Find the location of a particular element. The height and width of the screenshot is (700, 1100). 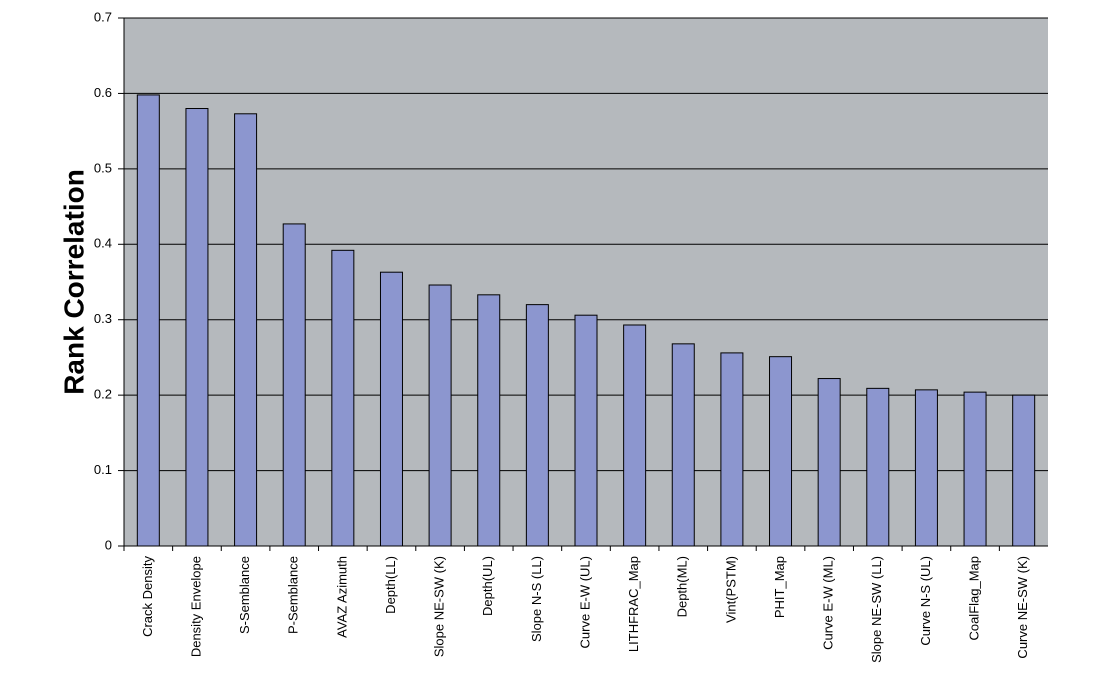

x-tick-label: Density Envelope is located at coordinates (195, 606).